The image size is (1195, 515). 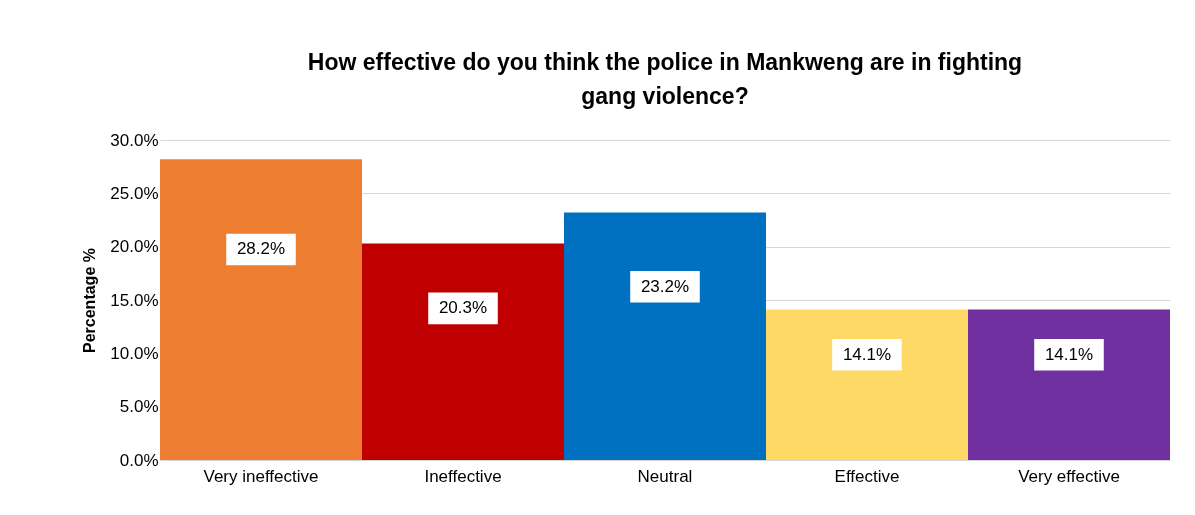 I want to click on y-tick-label: 10.0%, so click(x=134, y=353).